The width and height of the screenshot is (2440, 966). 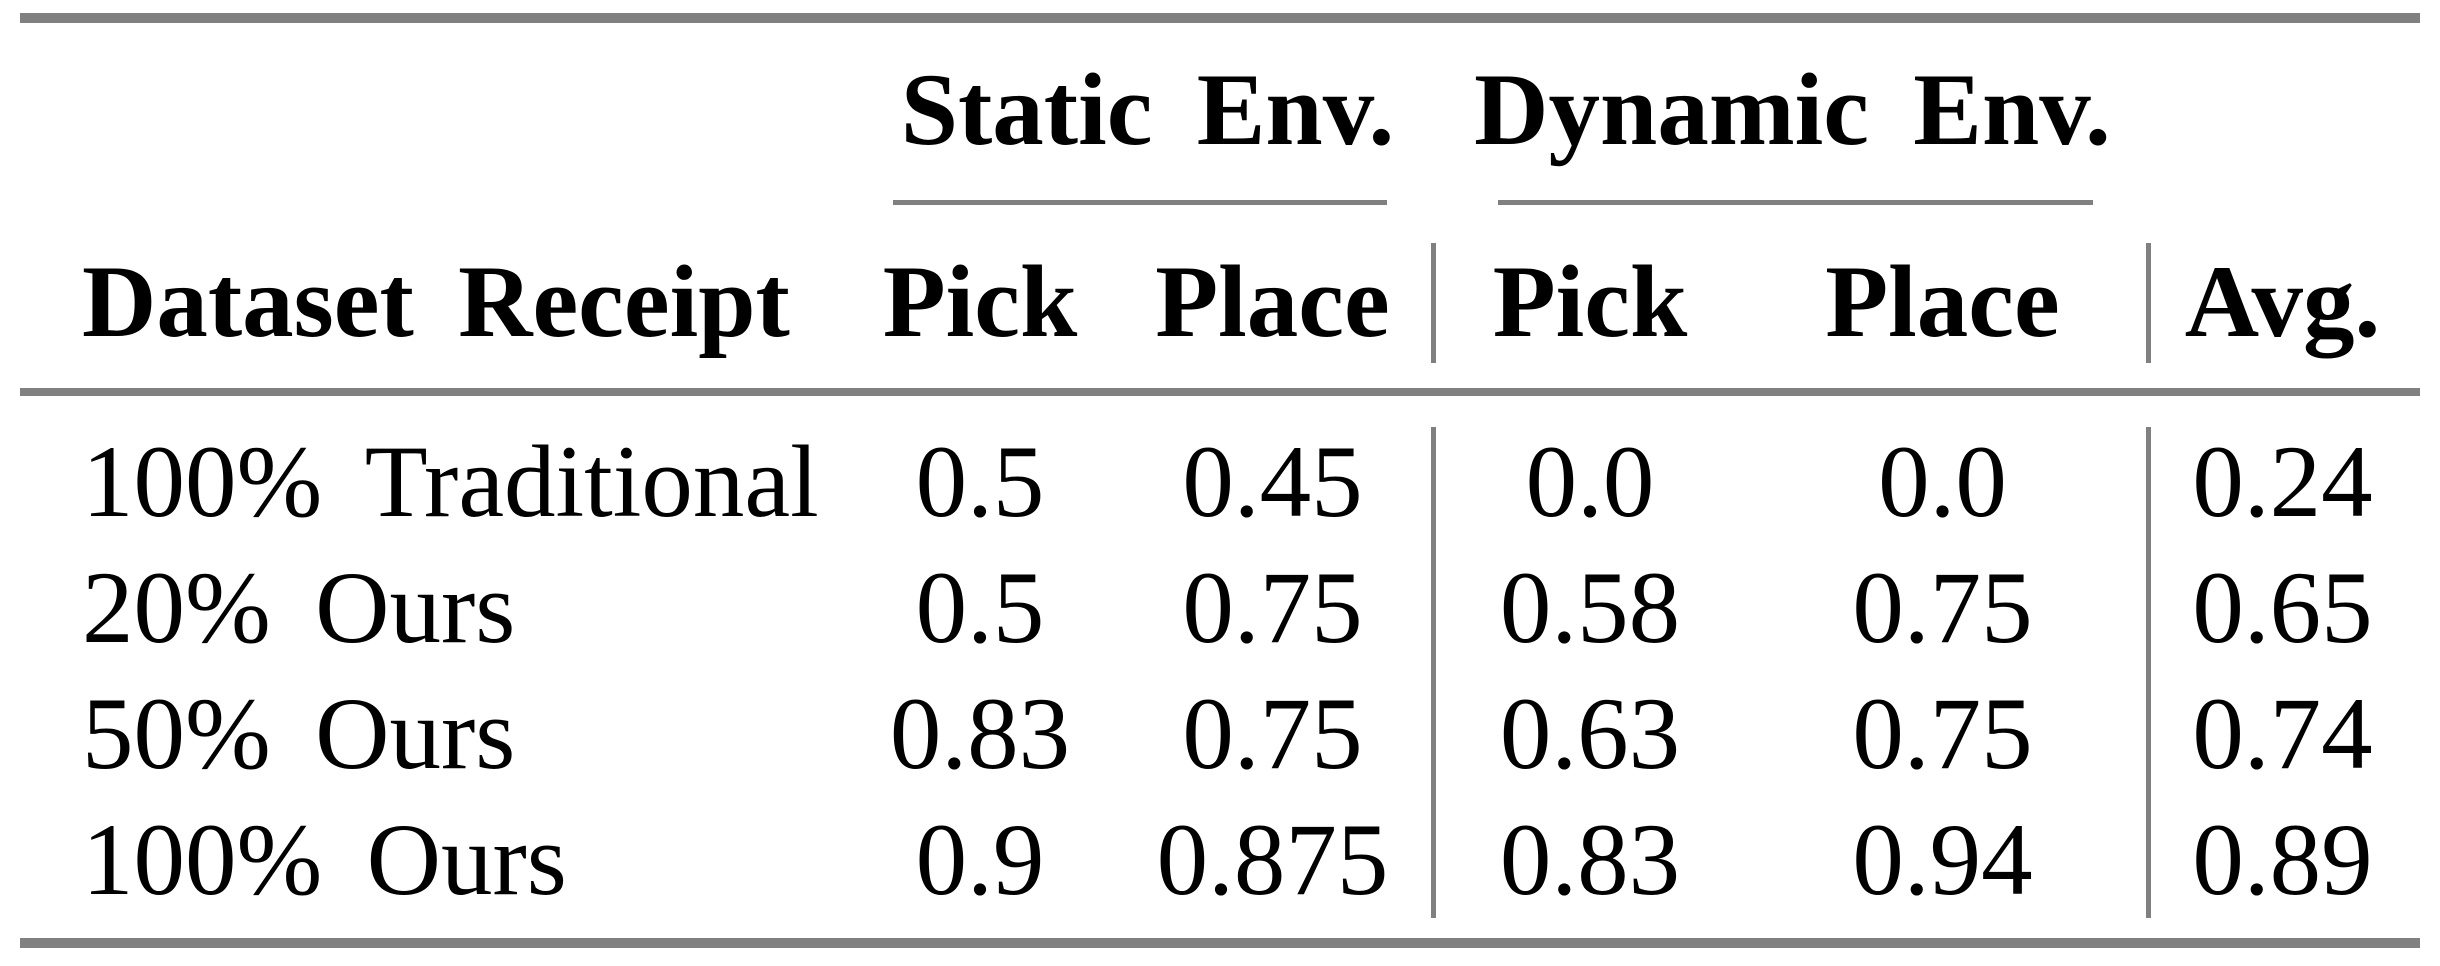 I want to click on table-row: 100% Traditional 0.5 0.45 0.0 0.0 0.24, so click(x=1220, y=482).